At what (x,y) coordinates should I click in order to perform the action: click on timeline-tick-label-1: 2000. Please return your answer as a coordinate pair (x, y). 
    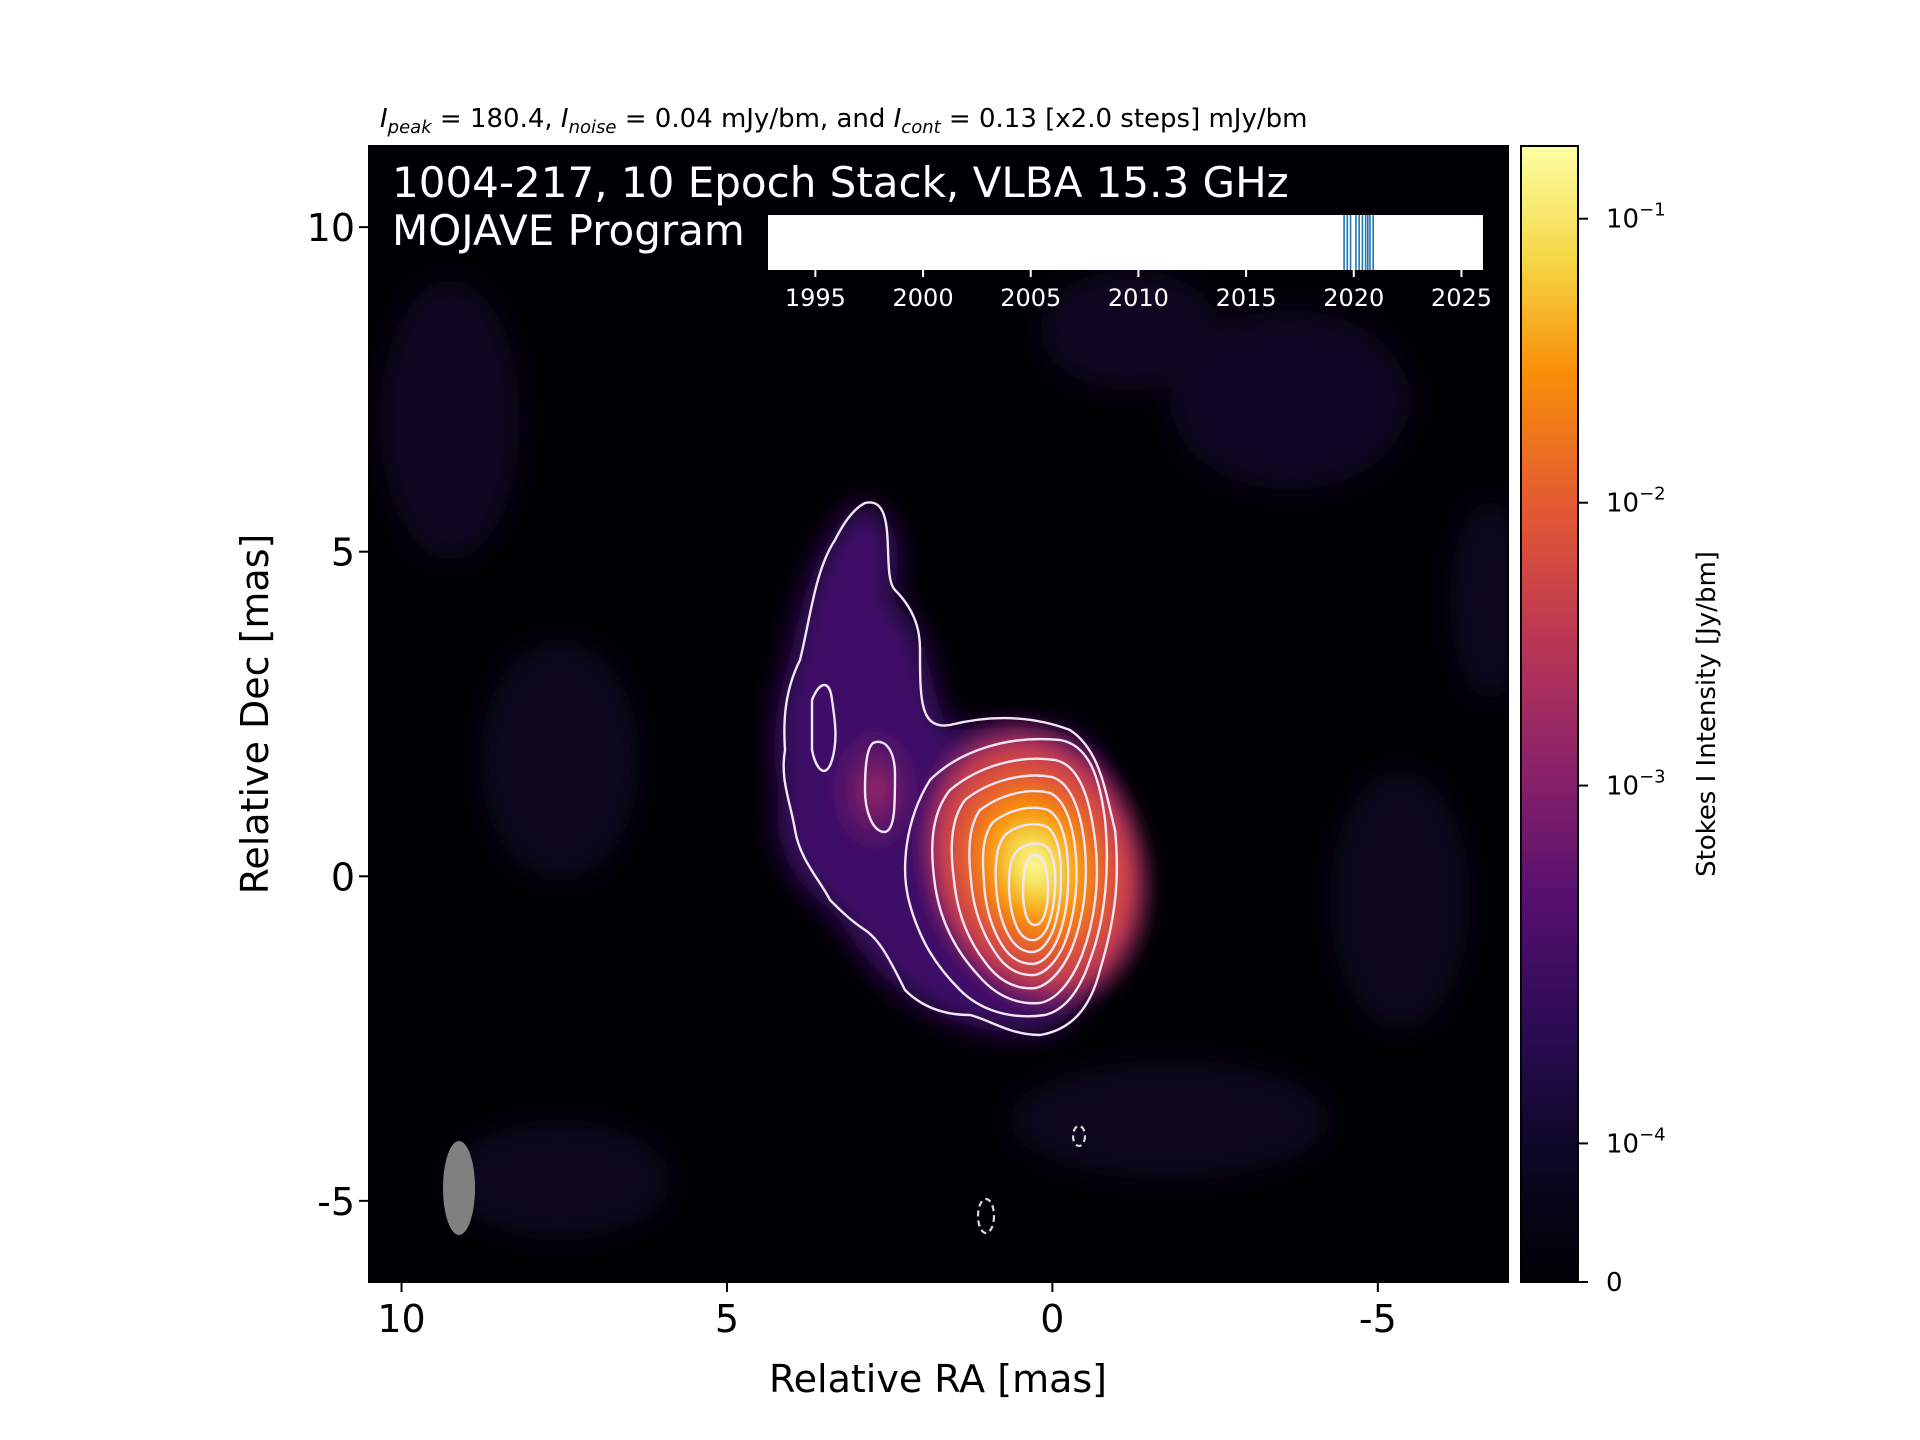
    Looking at the image, I should click on (923, 298).